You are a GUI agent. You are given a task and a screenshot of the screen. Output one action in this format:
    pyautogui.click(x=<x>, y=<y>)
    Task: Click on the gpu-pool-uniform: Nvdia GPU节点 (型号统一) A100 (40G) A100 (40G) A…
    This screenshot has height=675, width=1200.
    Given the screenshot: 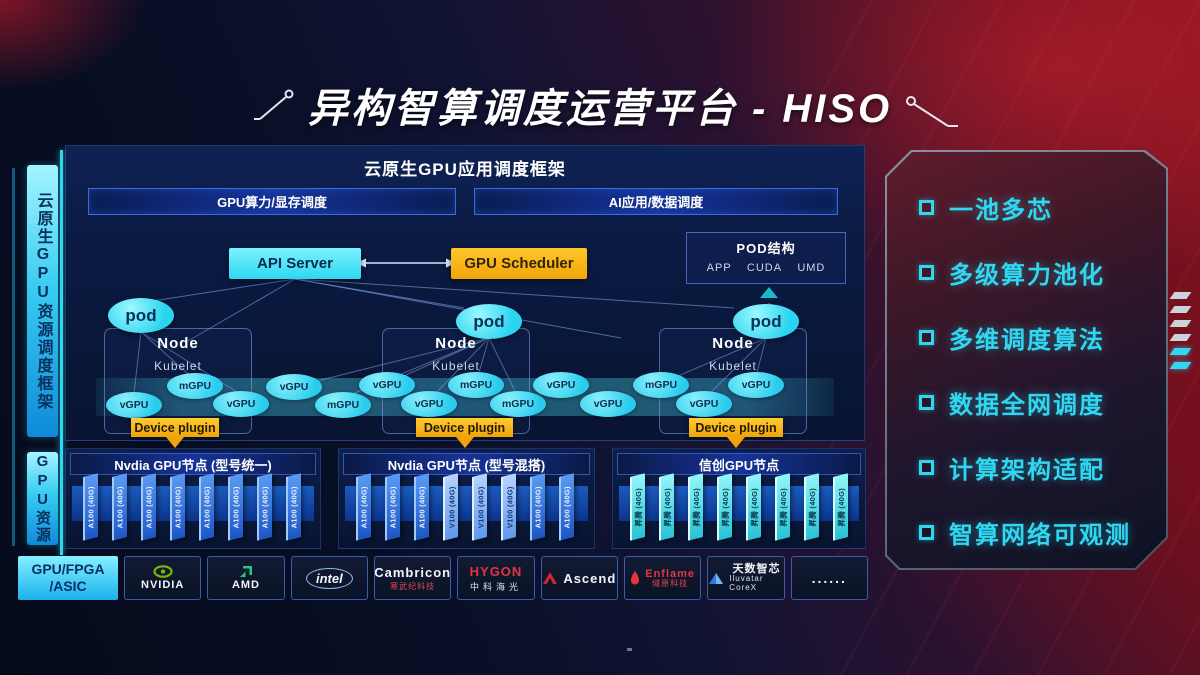 What is the action you would take?
    pyautogui.click(x=193, y=498)
    